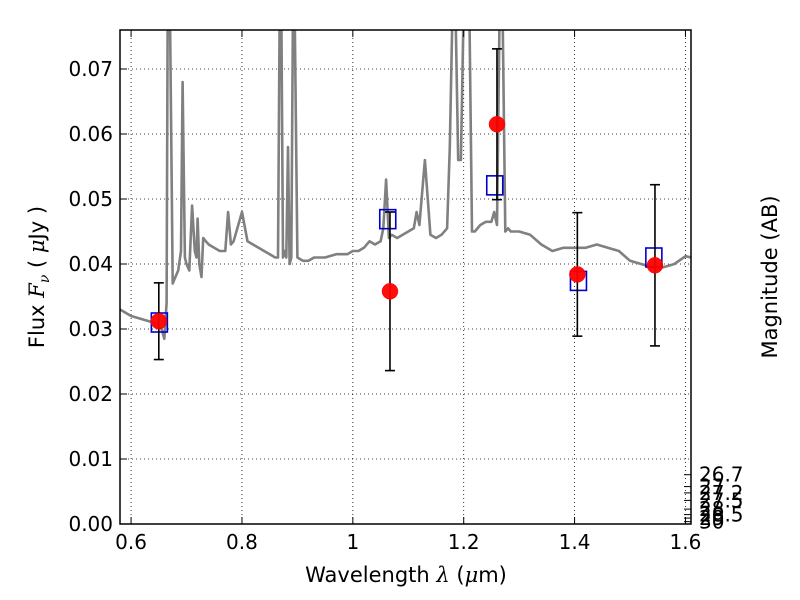 The height and width of the screenshot is (600, 800). I want to click on y2-tick-label: 30, so click(711, 522).